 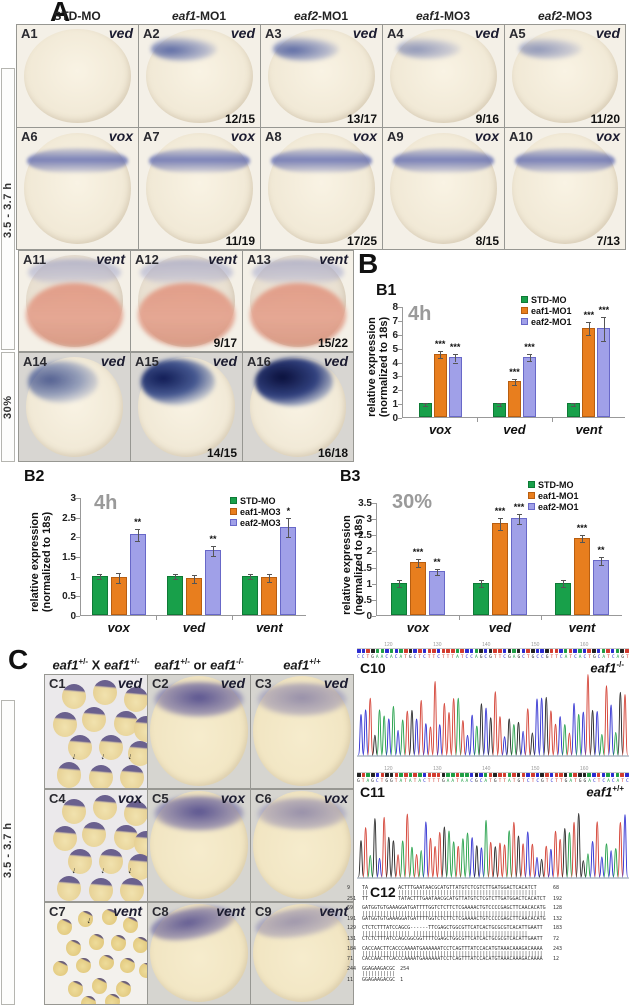 I want to click on alignment-id: C12, so click(x=383, y=892).